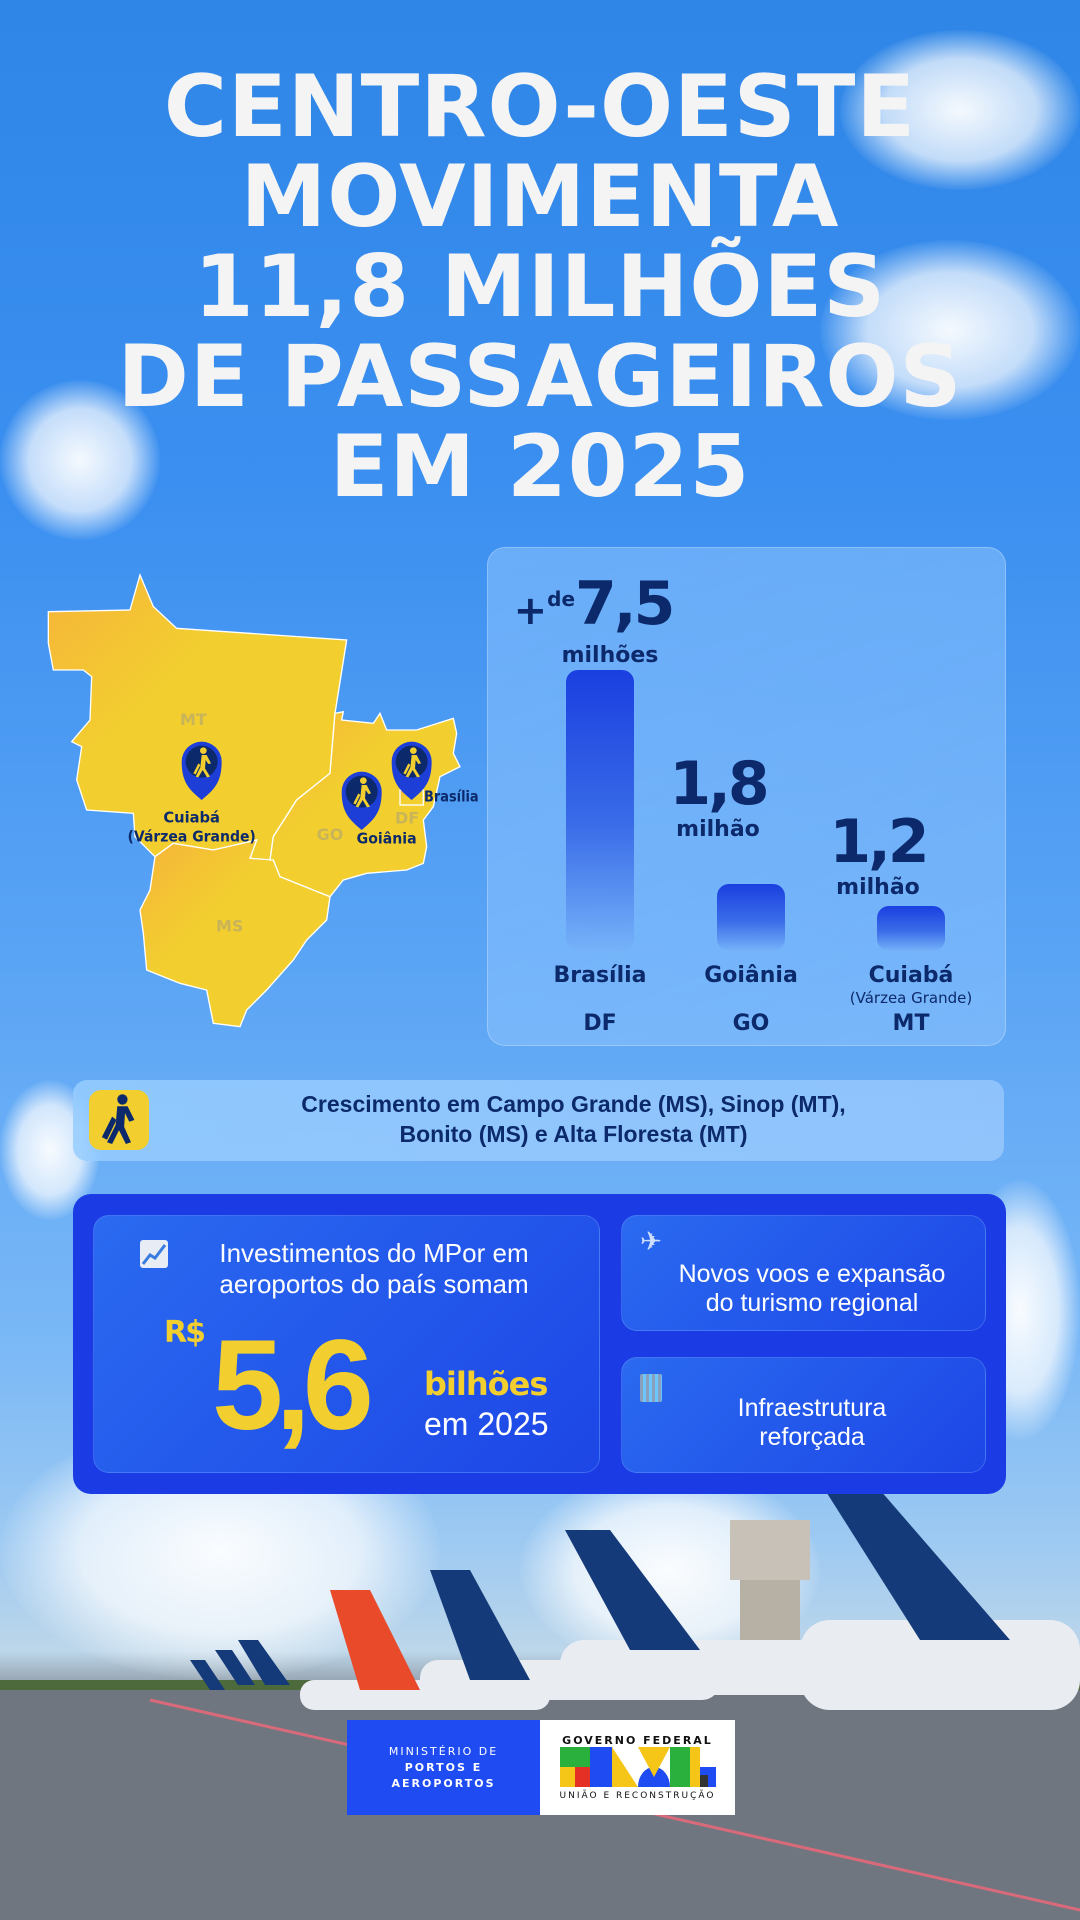 Image resolution: width=1080 pixels, height=1920 pixels. What do you see at coordinates (573, 1134) in the screenshot?
I see `growth-text: Bonito (MS) e Alta Floresta (MT)` at bounding box center [573, 1134].